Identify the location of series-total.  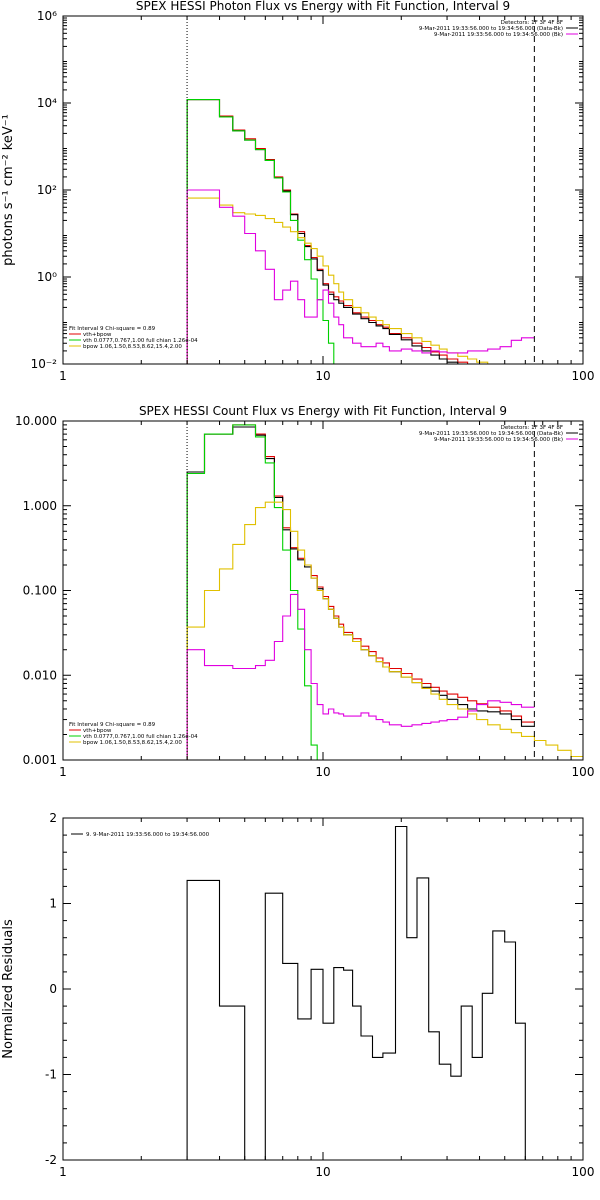
(327, 231).